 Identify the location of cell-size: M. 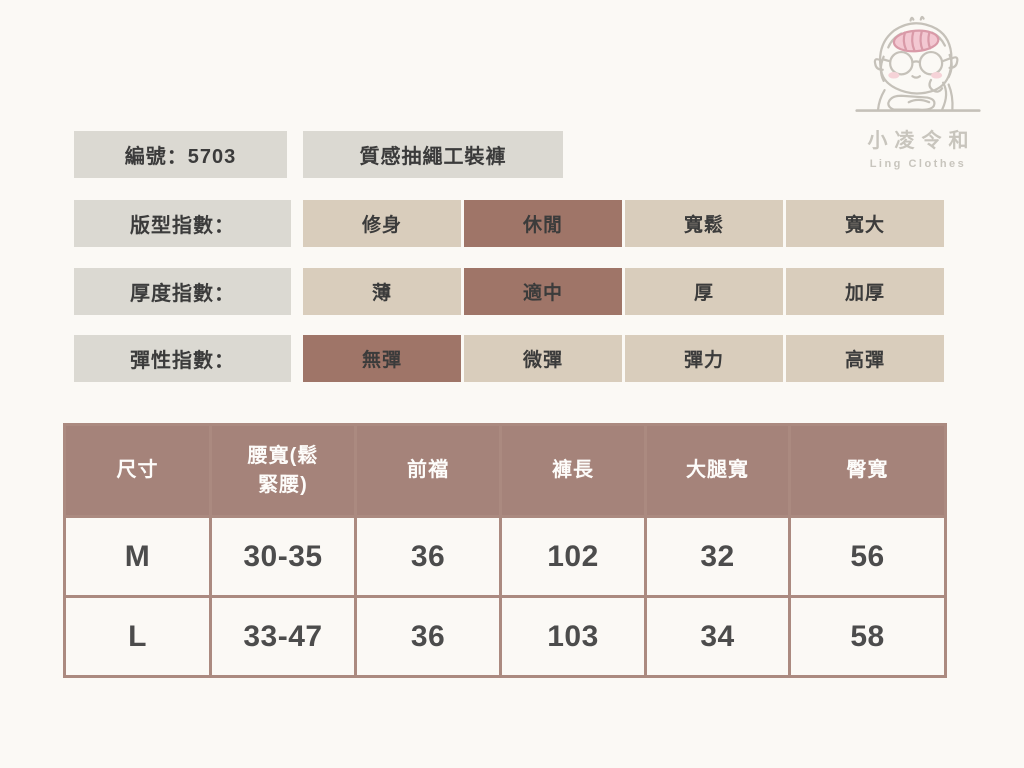
(137, 556).